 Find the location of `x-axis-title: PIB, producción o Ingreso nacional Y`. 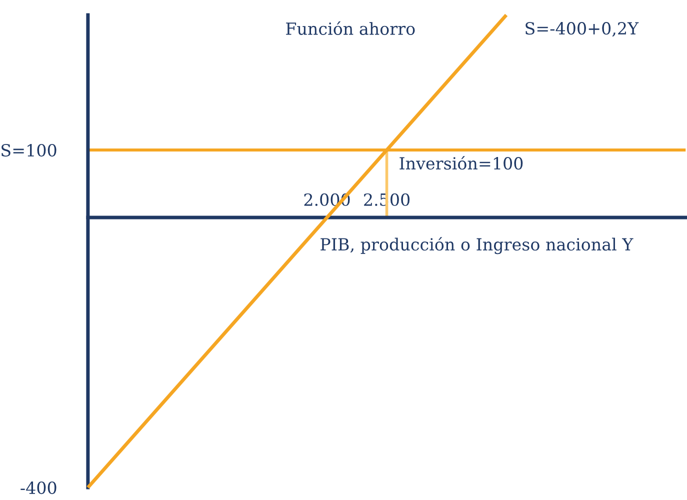

x-axis-title: PIB, producción o Ingreso nacional Y is located at coordinates (477, 245).